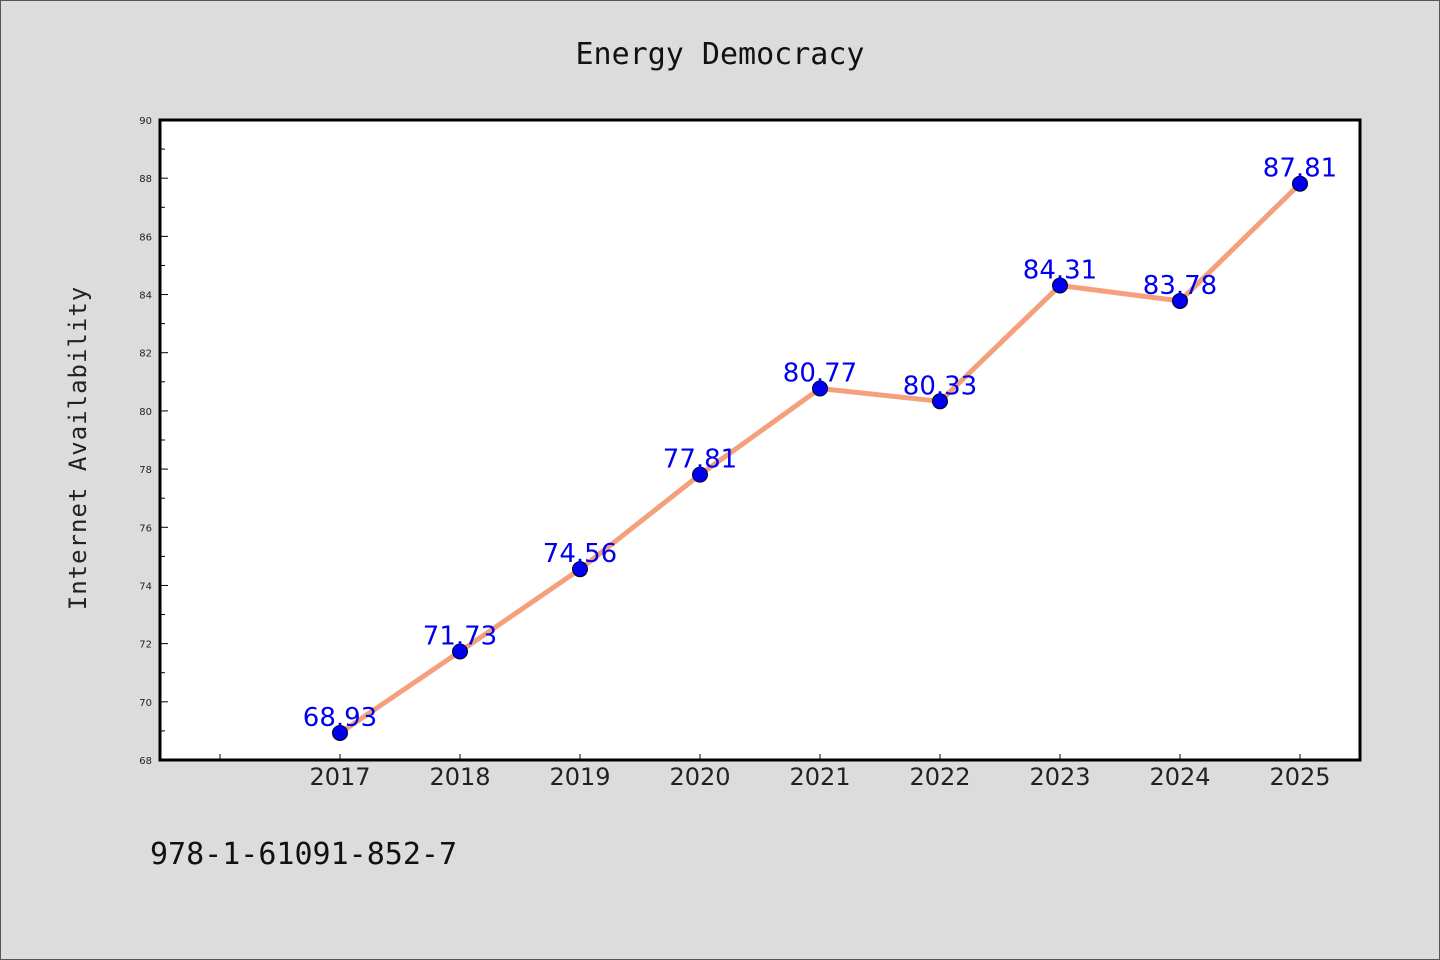 Image resolution: width=1440 pixels, height=960 pixels. I want to click on y-tick-label: 74, so click(145, 586).